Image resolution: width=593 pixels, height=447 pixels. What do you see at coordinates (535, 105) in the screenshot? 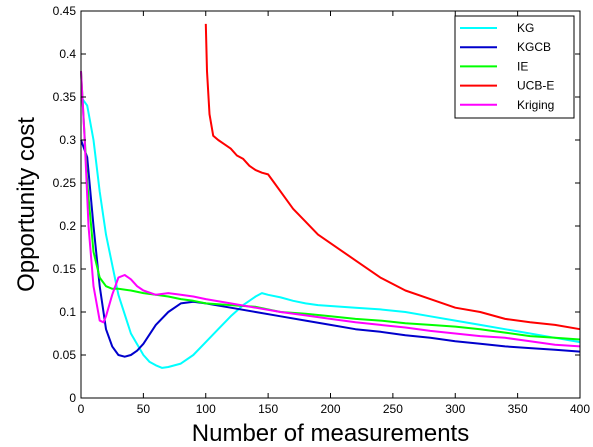
I see `legend-label: Kriging` at bounding box center [535, 105].